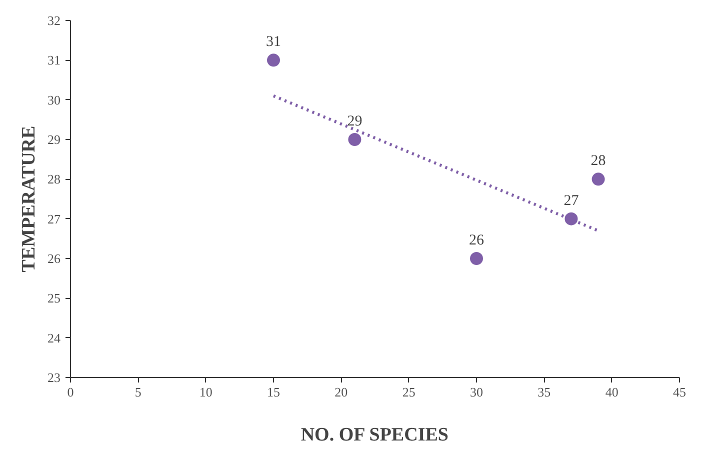 This screenshot has height=456, width=712. Describe the element at coordinates (54, 179) in the screenshot. I see `y-tick-label: 28` at that location.